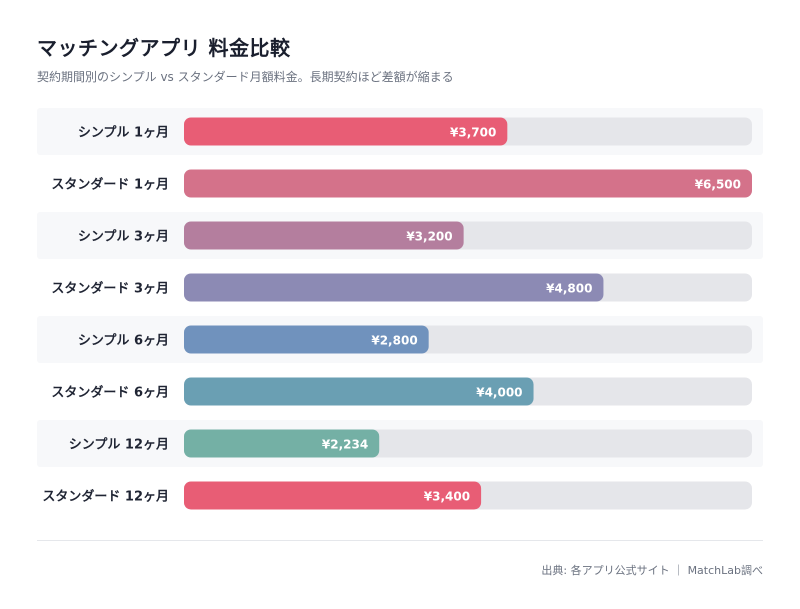 This screenshot has width=800, height=609. I want to click on value-label: ¥4,000, so click(499, 393).